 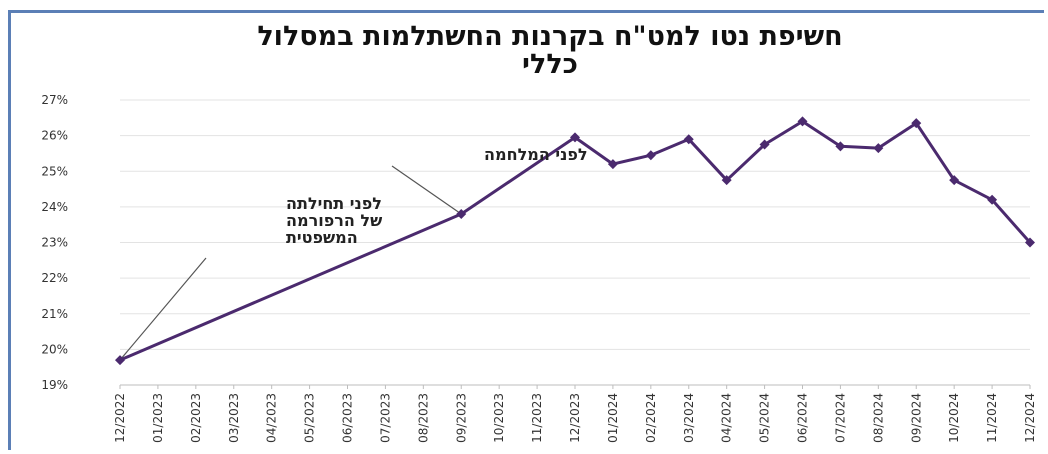 What do you see at coordinates (54, 207) in the screenshot?
I see `y-tick-label: 24%` at bounding box center [54, 207].